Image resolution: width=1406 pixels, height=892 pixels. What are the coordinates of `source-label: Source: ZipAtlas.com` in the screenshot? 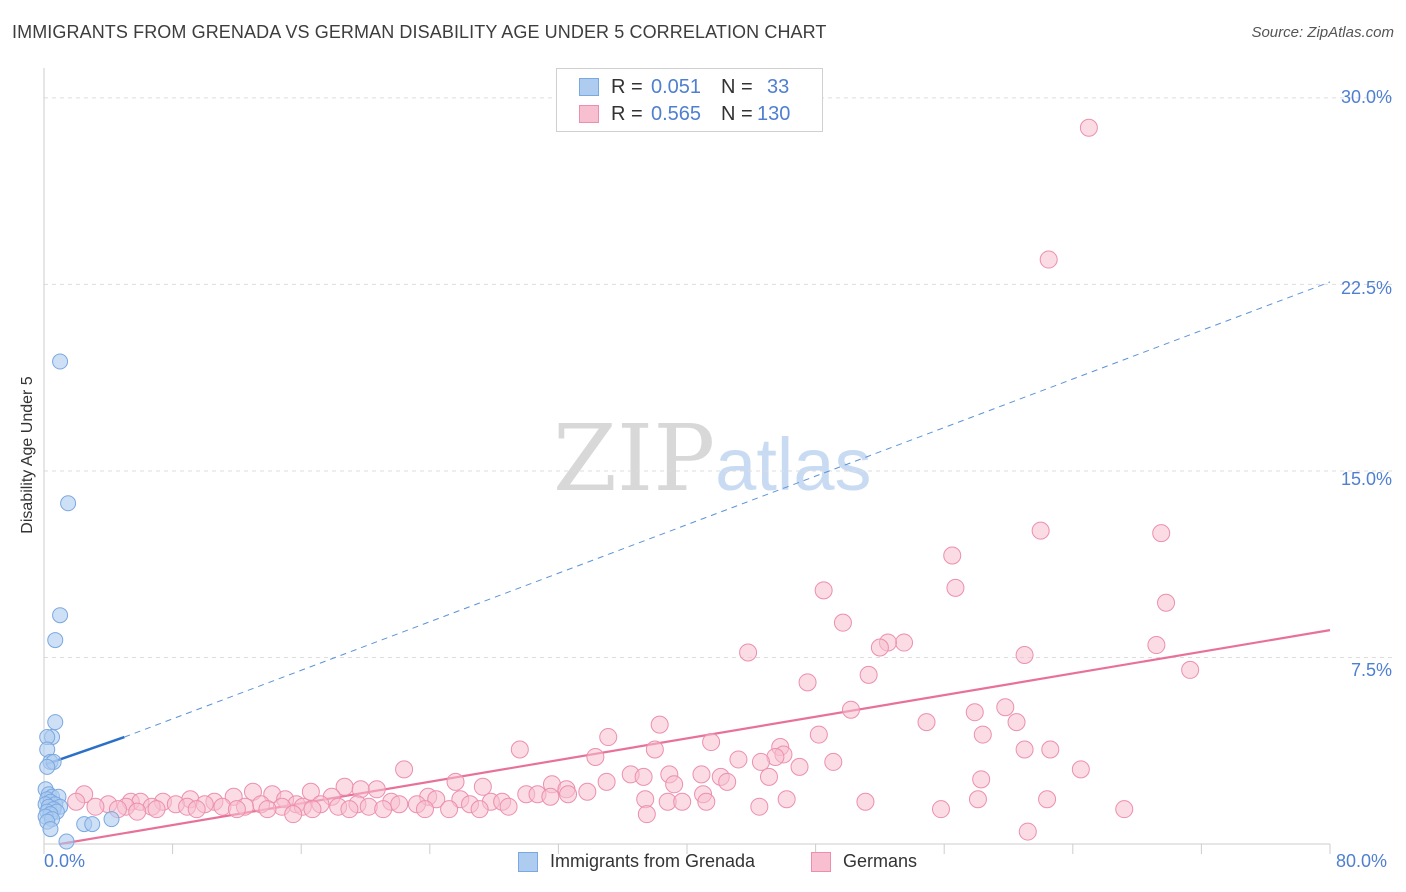 It's located at (1322, 32).